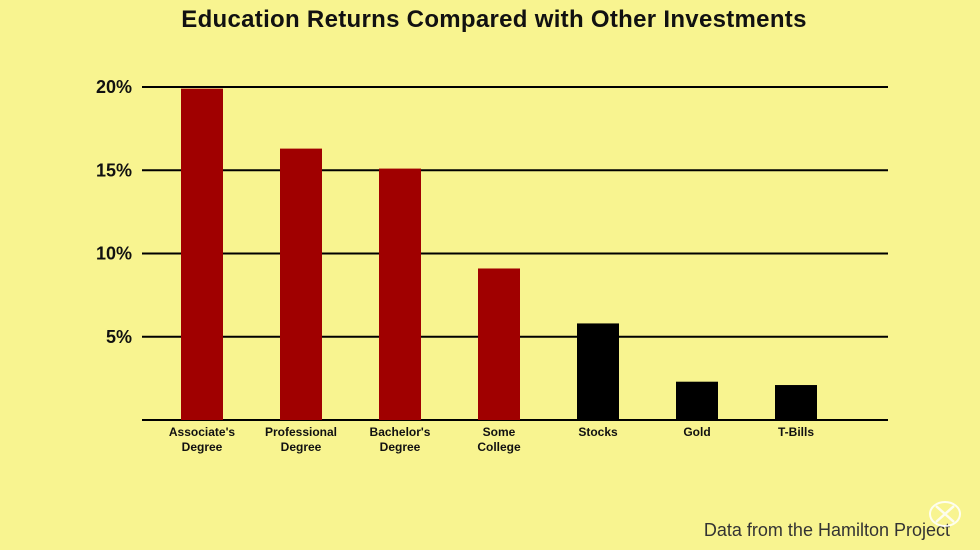 The image size is (980, 550). Describe the element at coordinates (119, 337) in the screenshot. I see `y-tick-label: 5%` at that location.